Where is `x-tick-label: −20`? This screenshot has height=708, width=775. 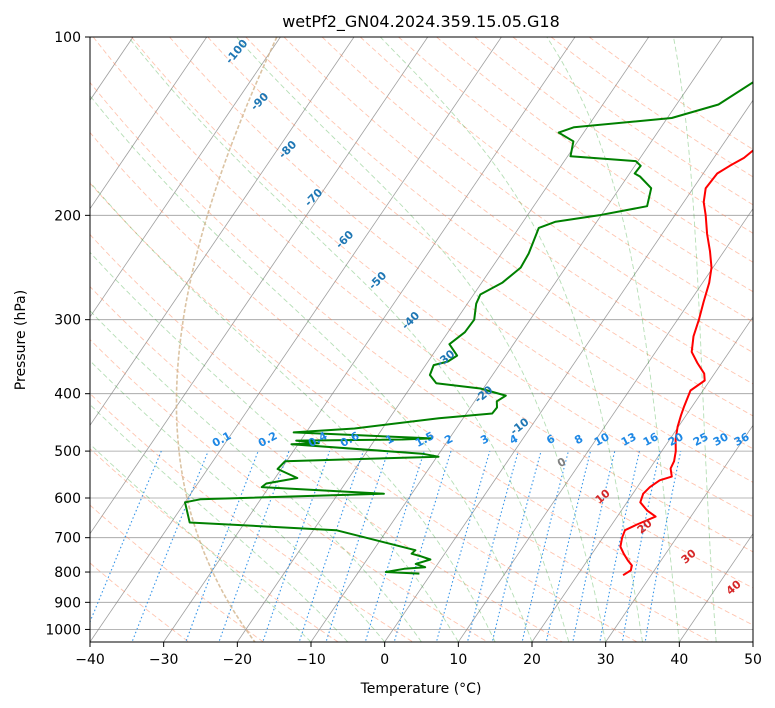
x-tick-label: −20 is located at coordinates (238, 660).